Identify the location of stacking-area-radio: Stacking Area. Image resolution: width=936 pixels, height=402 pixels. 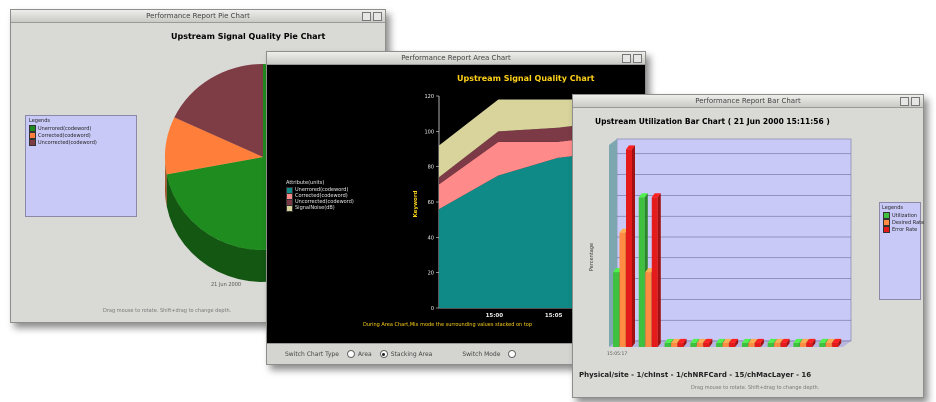
(405, 354).